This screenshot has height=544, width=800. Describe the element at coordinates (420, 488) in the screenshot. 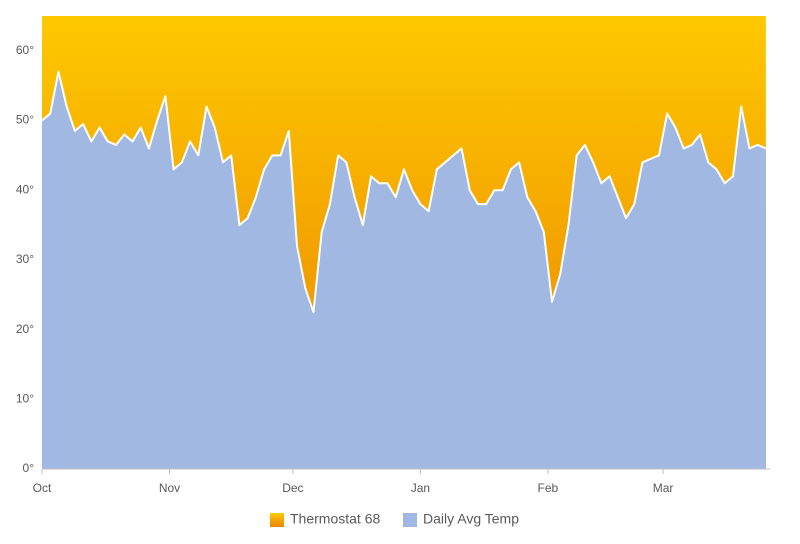

I see `x-tick-label: Jan` at that location.